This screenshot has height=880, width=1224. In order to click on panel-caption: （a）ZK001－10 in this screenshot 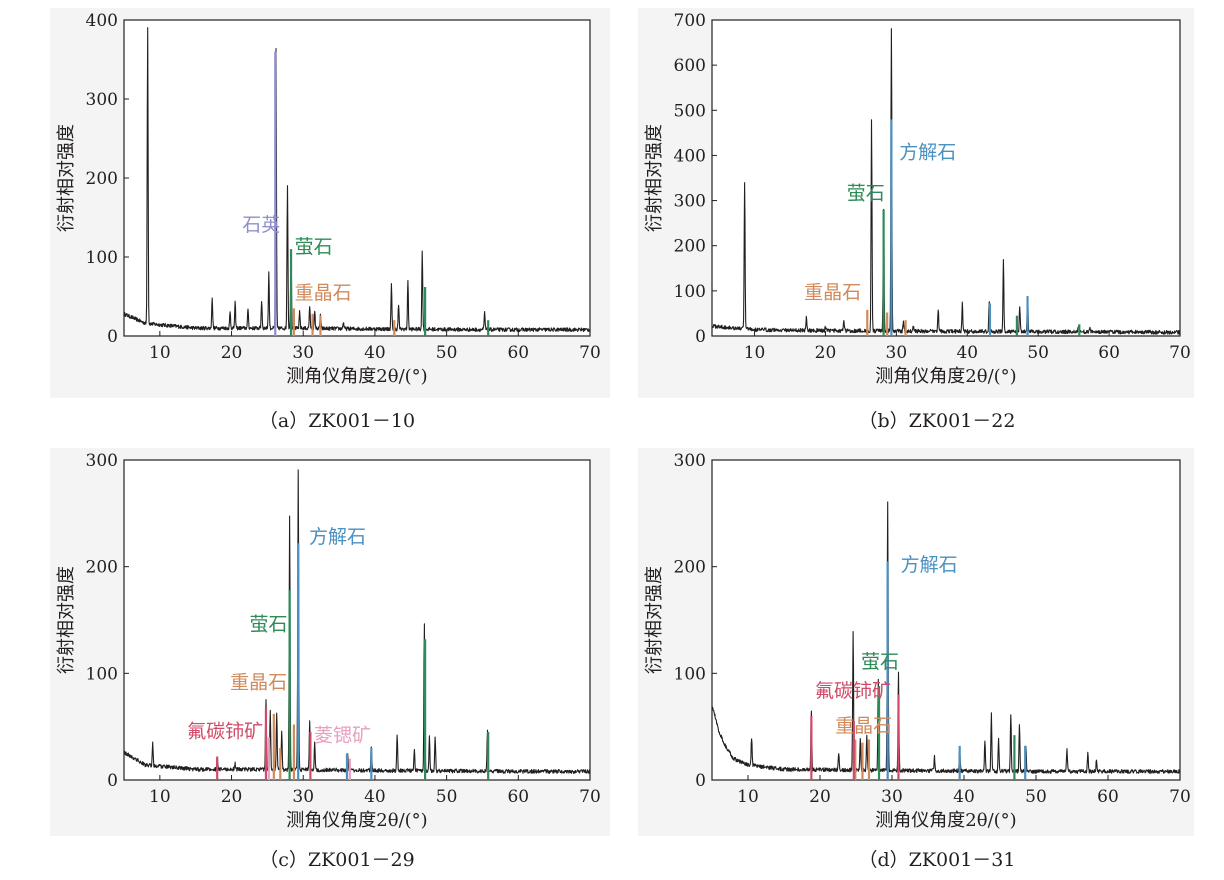, I will do `click(337, 421)`.